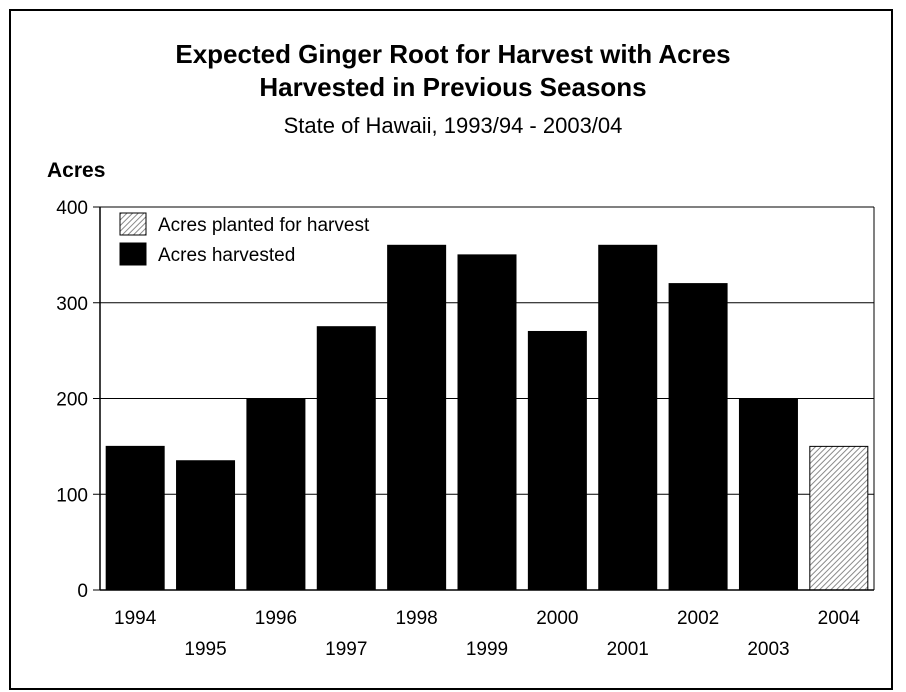 Image resolution: width=906 pixels, height=692 pixels. Describe the element at coordinates (417, 417) in the screenshot. I see `bar-1998` at that location.